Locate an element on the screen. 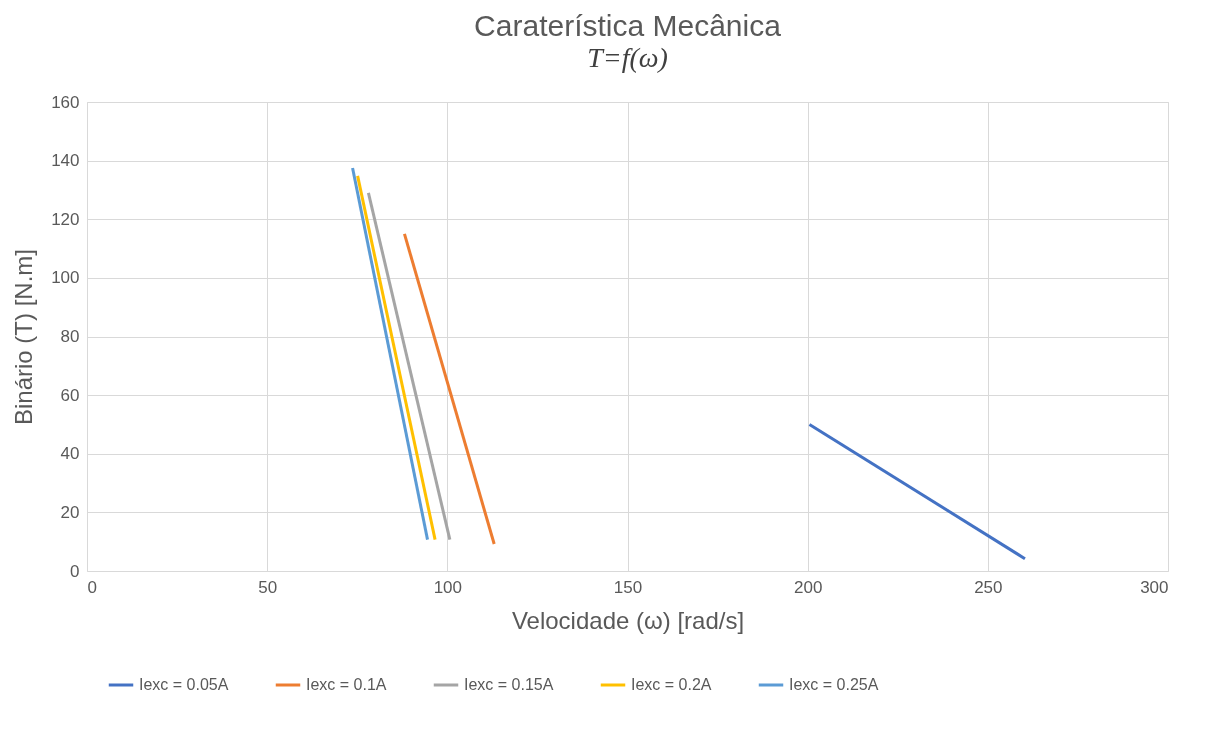 The image size is (1208, 752). y-tick-label: 60 is located at coordinates (70, 395).